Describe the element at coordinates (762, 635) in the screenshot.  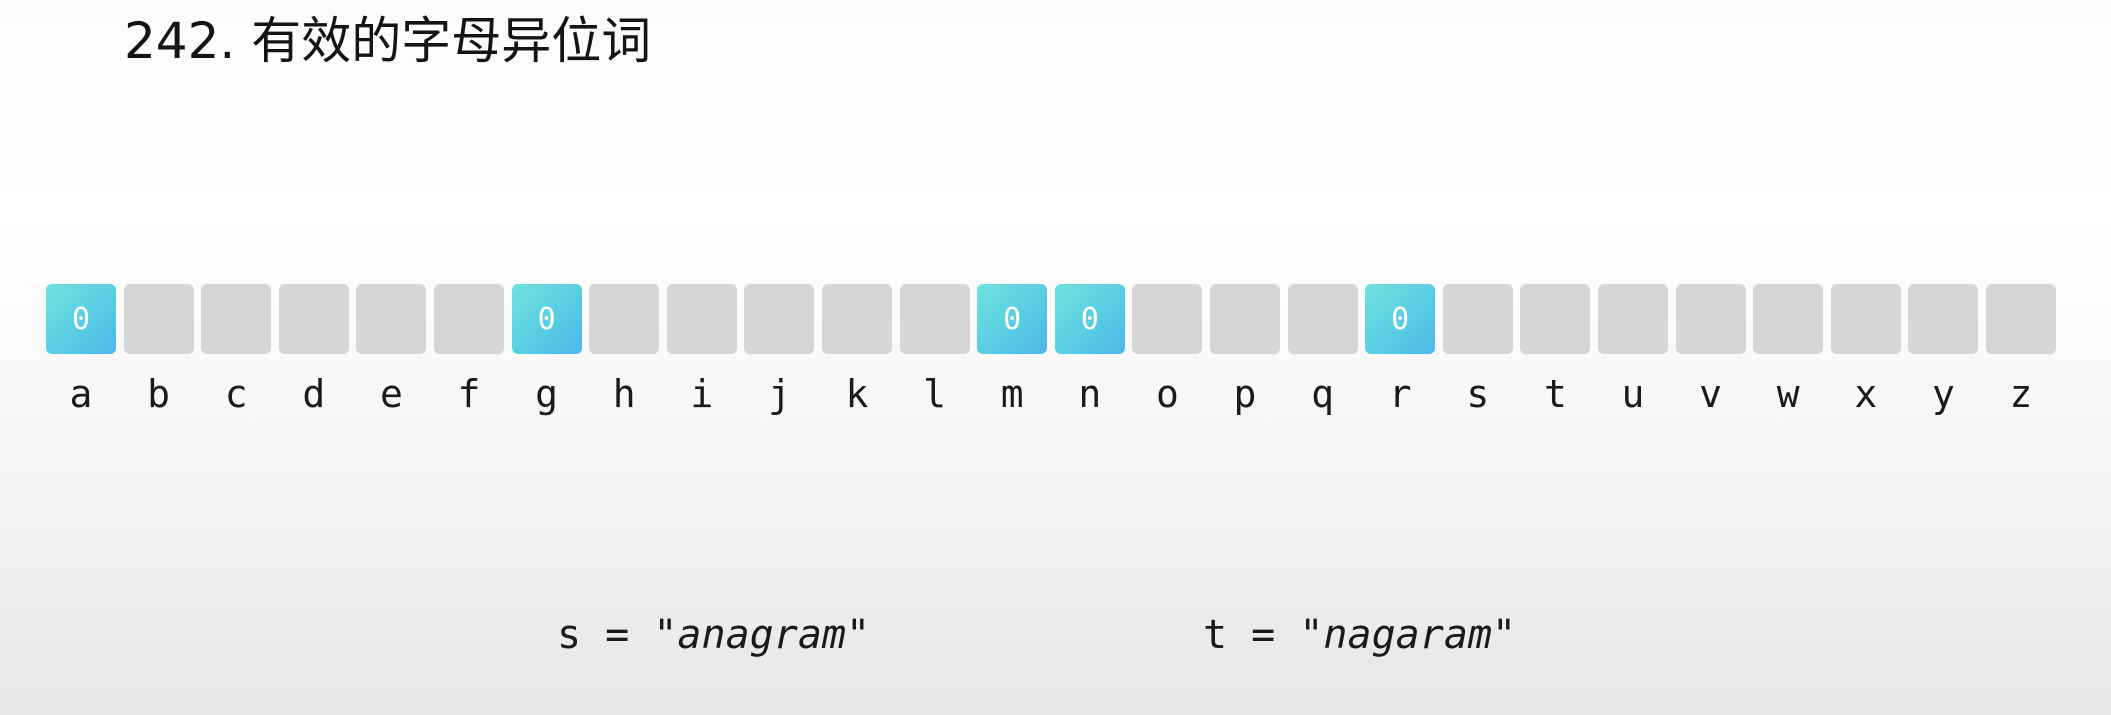
I see `string-s-value: "anagram"` at that location.